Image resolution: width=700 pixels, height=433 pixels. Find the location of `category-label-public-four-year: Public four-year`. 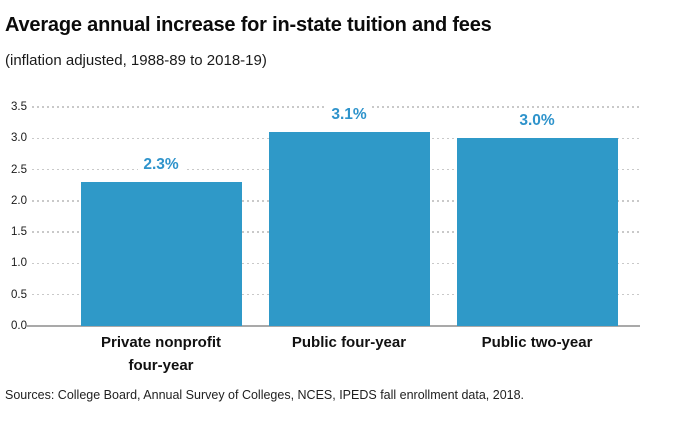

category-label-public-four-year: Public four-year is located at coordinates (349, 342).